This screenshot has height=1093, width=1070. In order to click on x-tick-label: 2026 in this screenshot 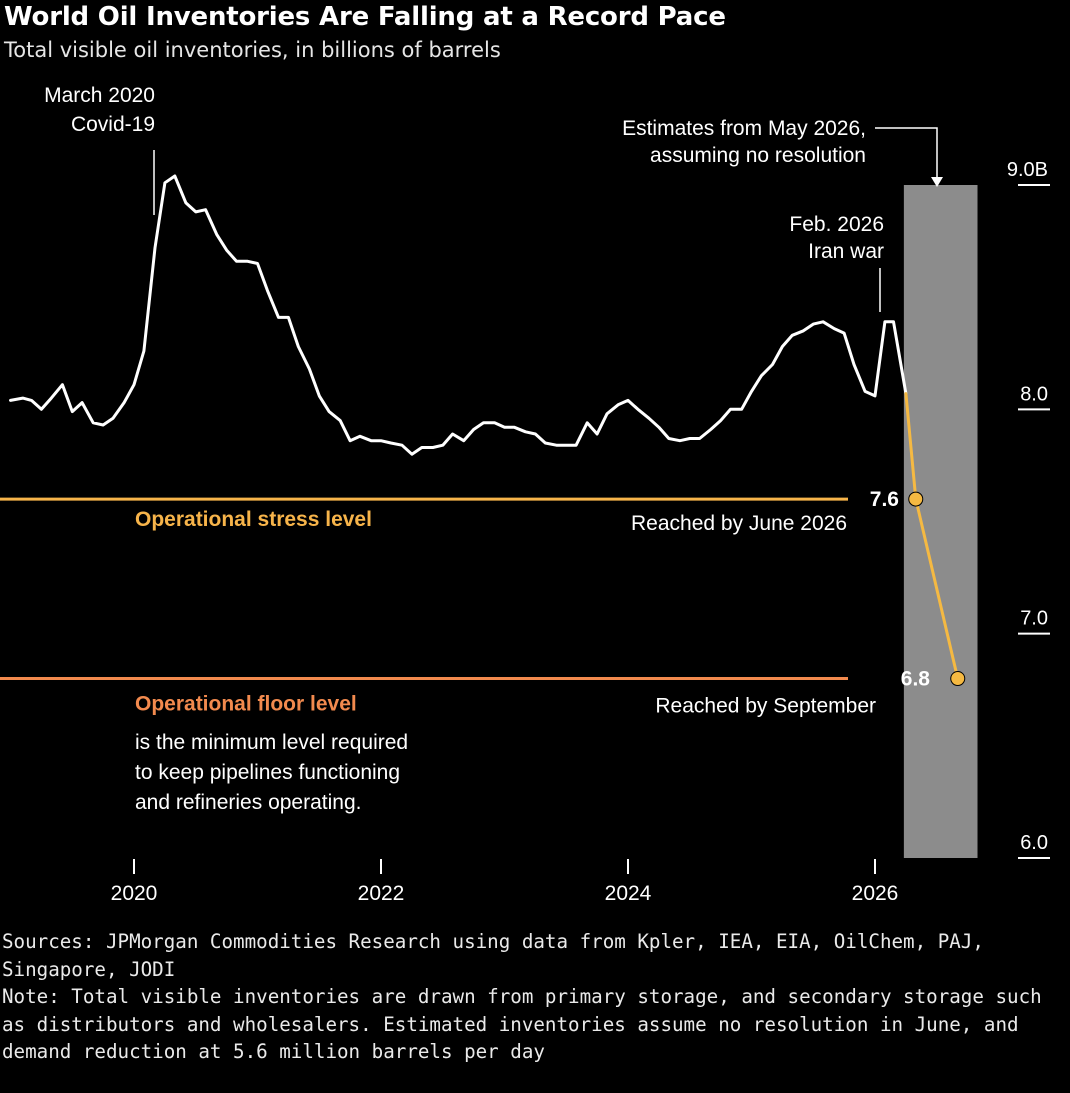, I will do `click(875, 893)`.